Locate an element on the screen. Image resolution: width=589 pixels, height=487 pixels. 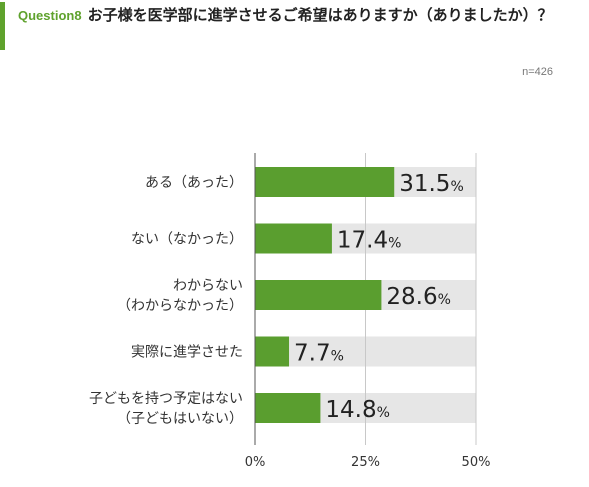
data-label: 7.7% is located at coordinates (319, 354).